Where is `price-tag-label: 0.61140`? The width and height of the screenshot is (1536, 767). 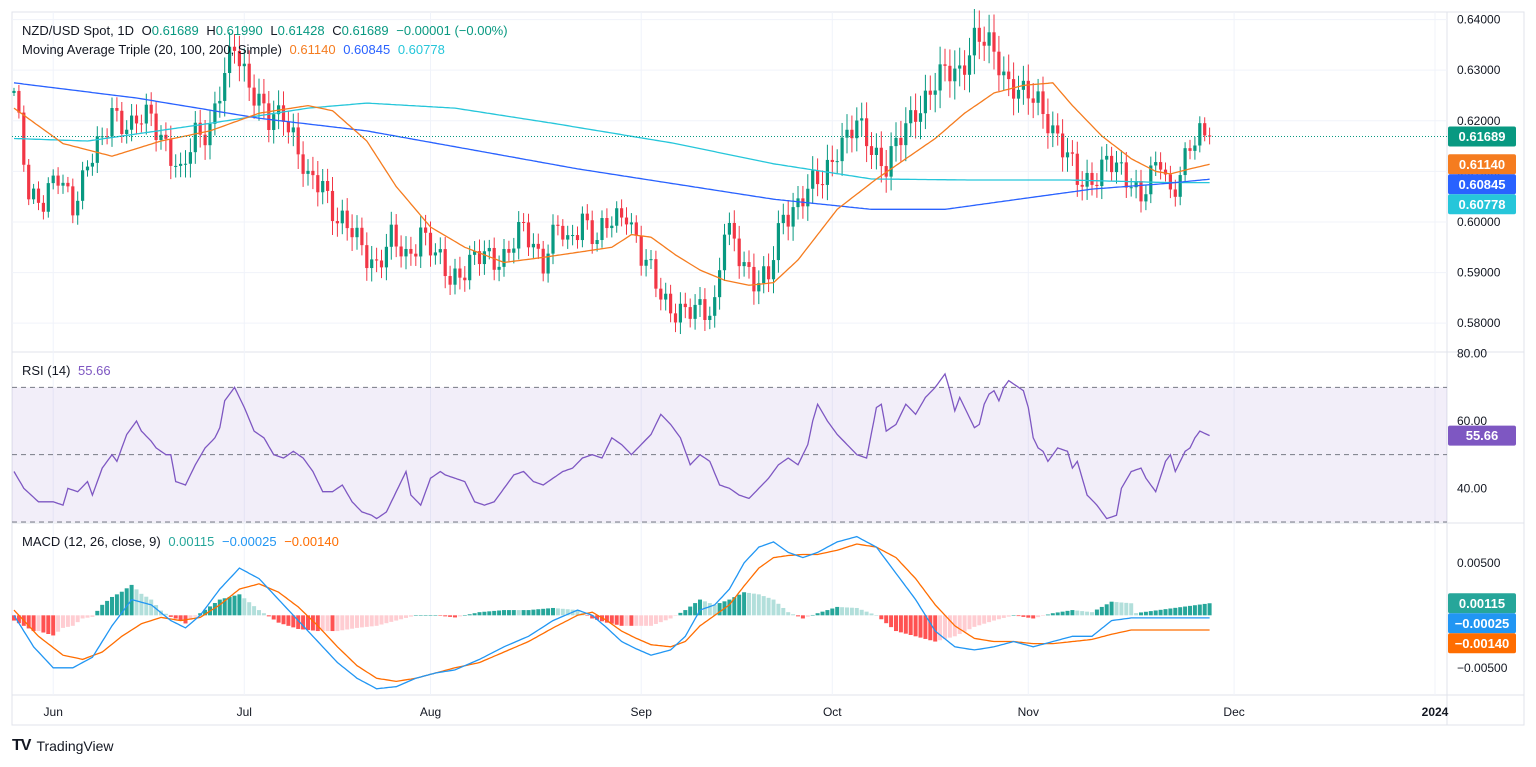
price-tag-label: 0.61140 is located at coordinates (1482, 164).